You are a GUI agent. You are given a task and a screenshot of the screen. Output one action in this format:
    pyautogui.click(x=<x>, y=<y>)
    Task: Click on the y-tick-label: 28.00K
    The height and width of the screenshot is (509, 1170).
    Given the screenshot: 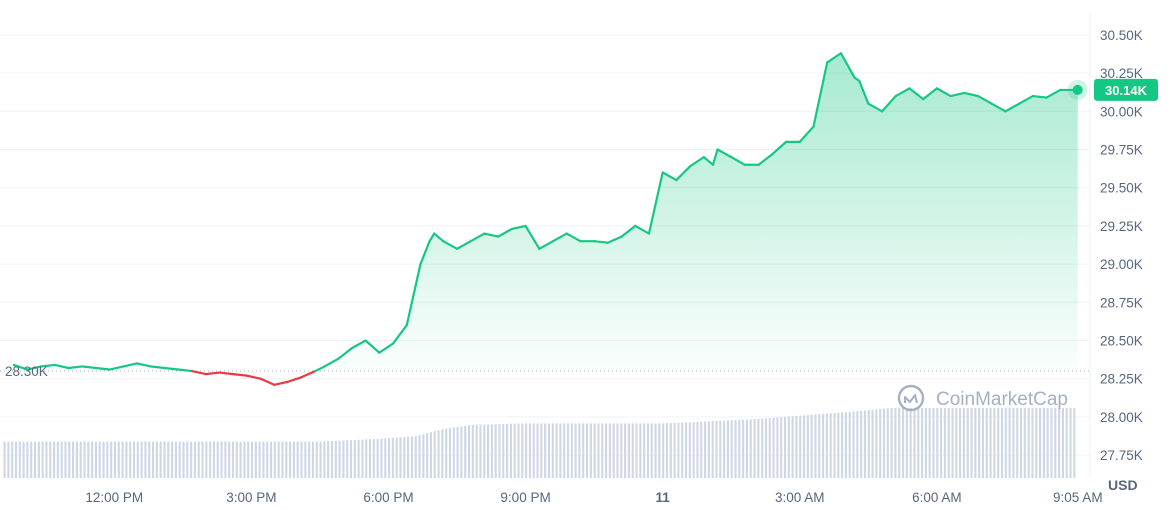 What is the action you would take?
    pyautogui.click(x=1121, y=417)
    